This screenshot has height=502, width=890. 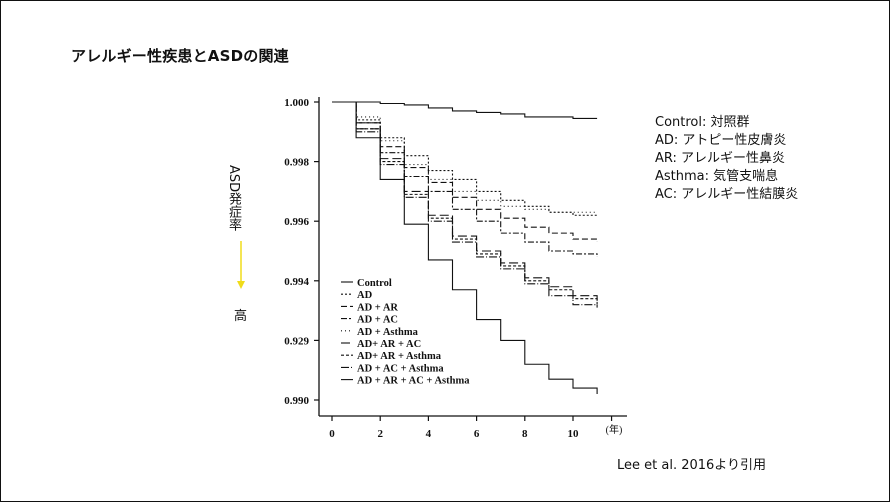 I want to click on legend-label: AD+ AR + AC, so click(x=389, y=344).